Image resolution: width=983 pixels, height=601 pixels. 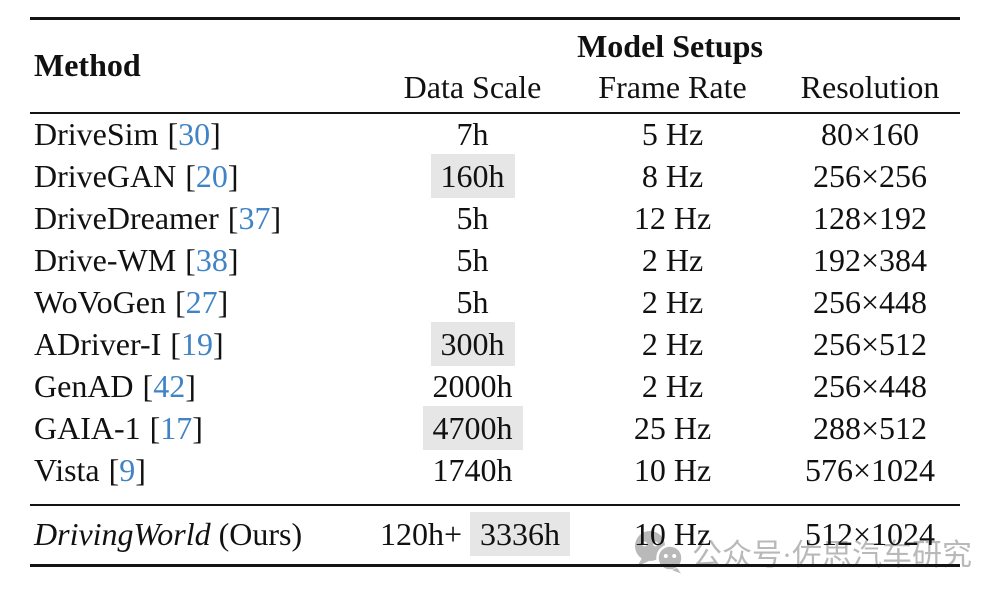 I want to click on method-cell: GenAD [42], so click(x=205, y=386).